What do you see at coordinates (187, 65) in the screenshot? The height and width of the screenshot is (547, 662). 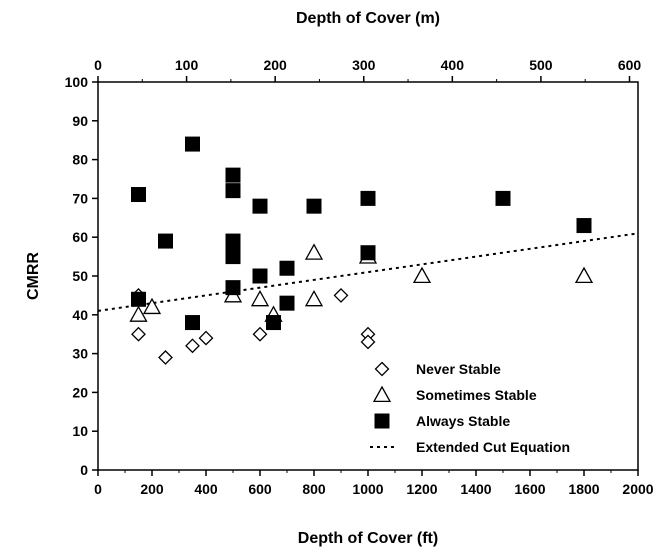 I see `top-x-tick-label: 100` at bounding box center [187, 65].